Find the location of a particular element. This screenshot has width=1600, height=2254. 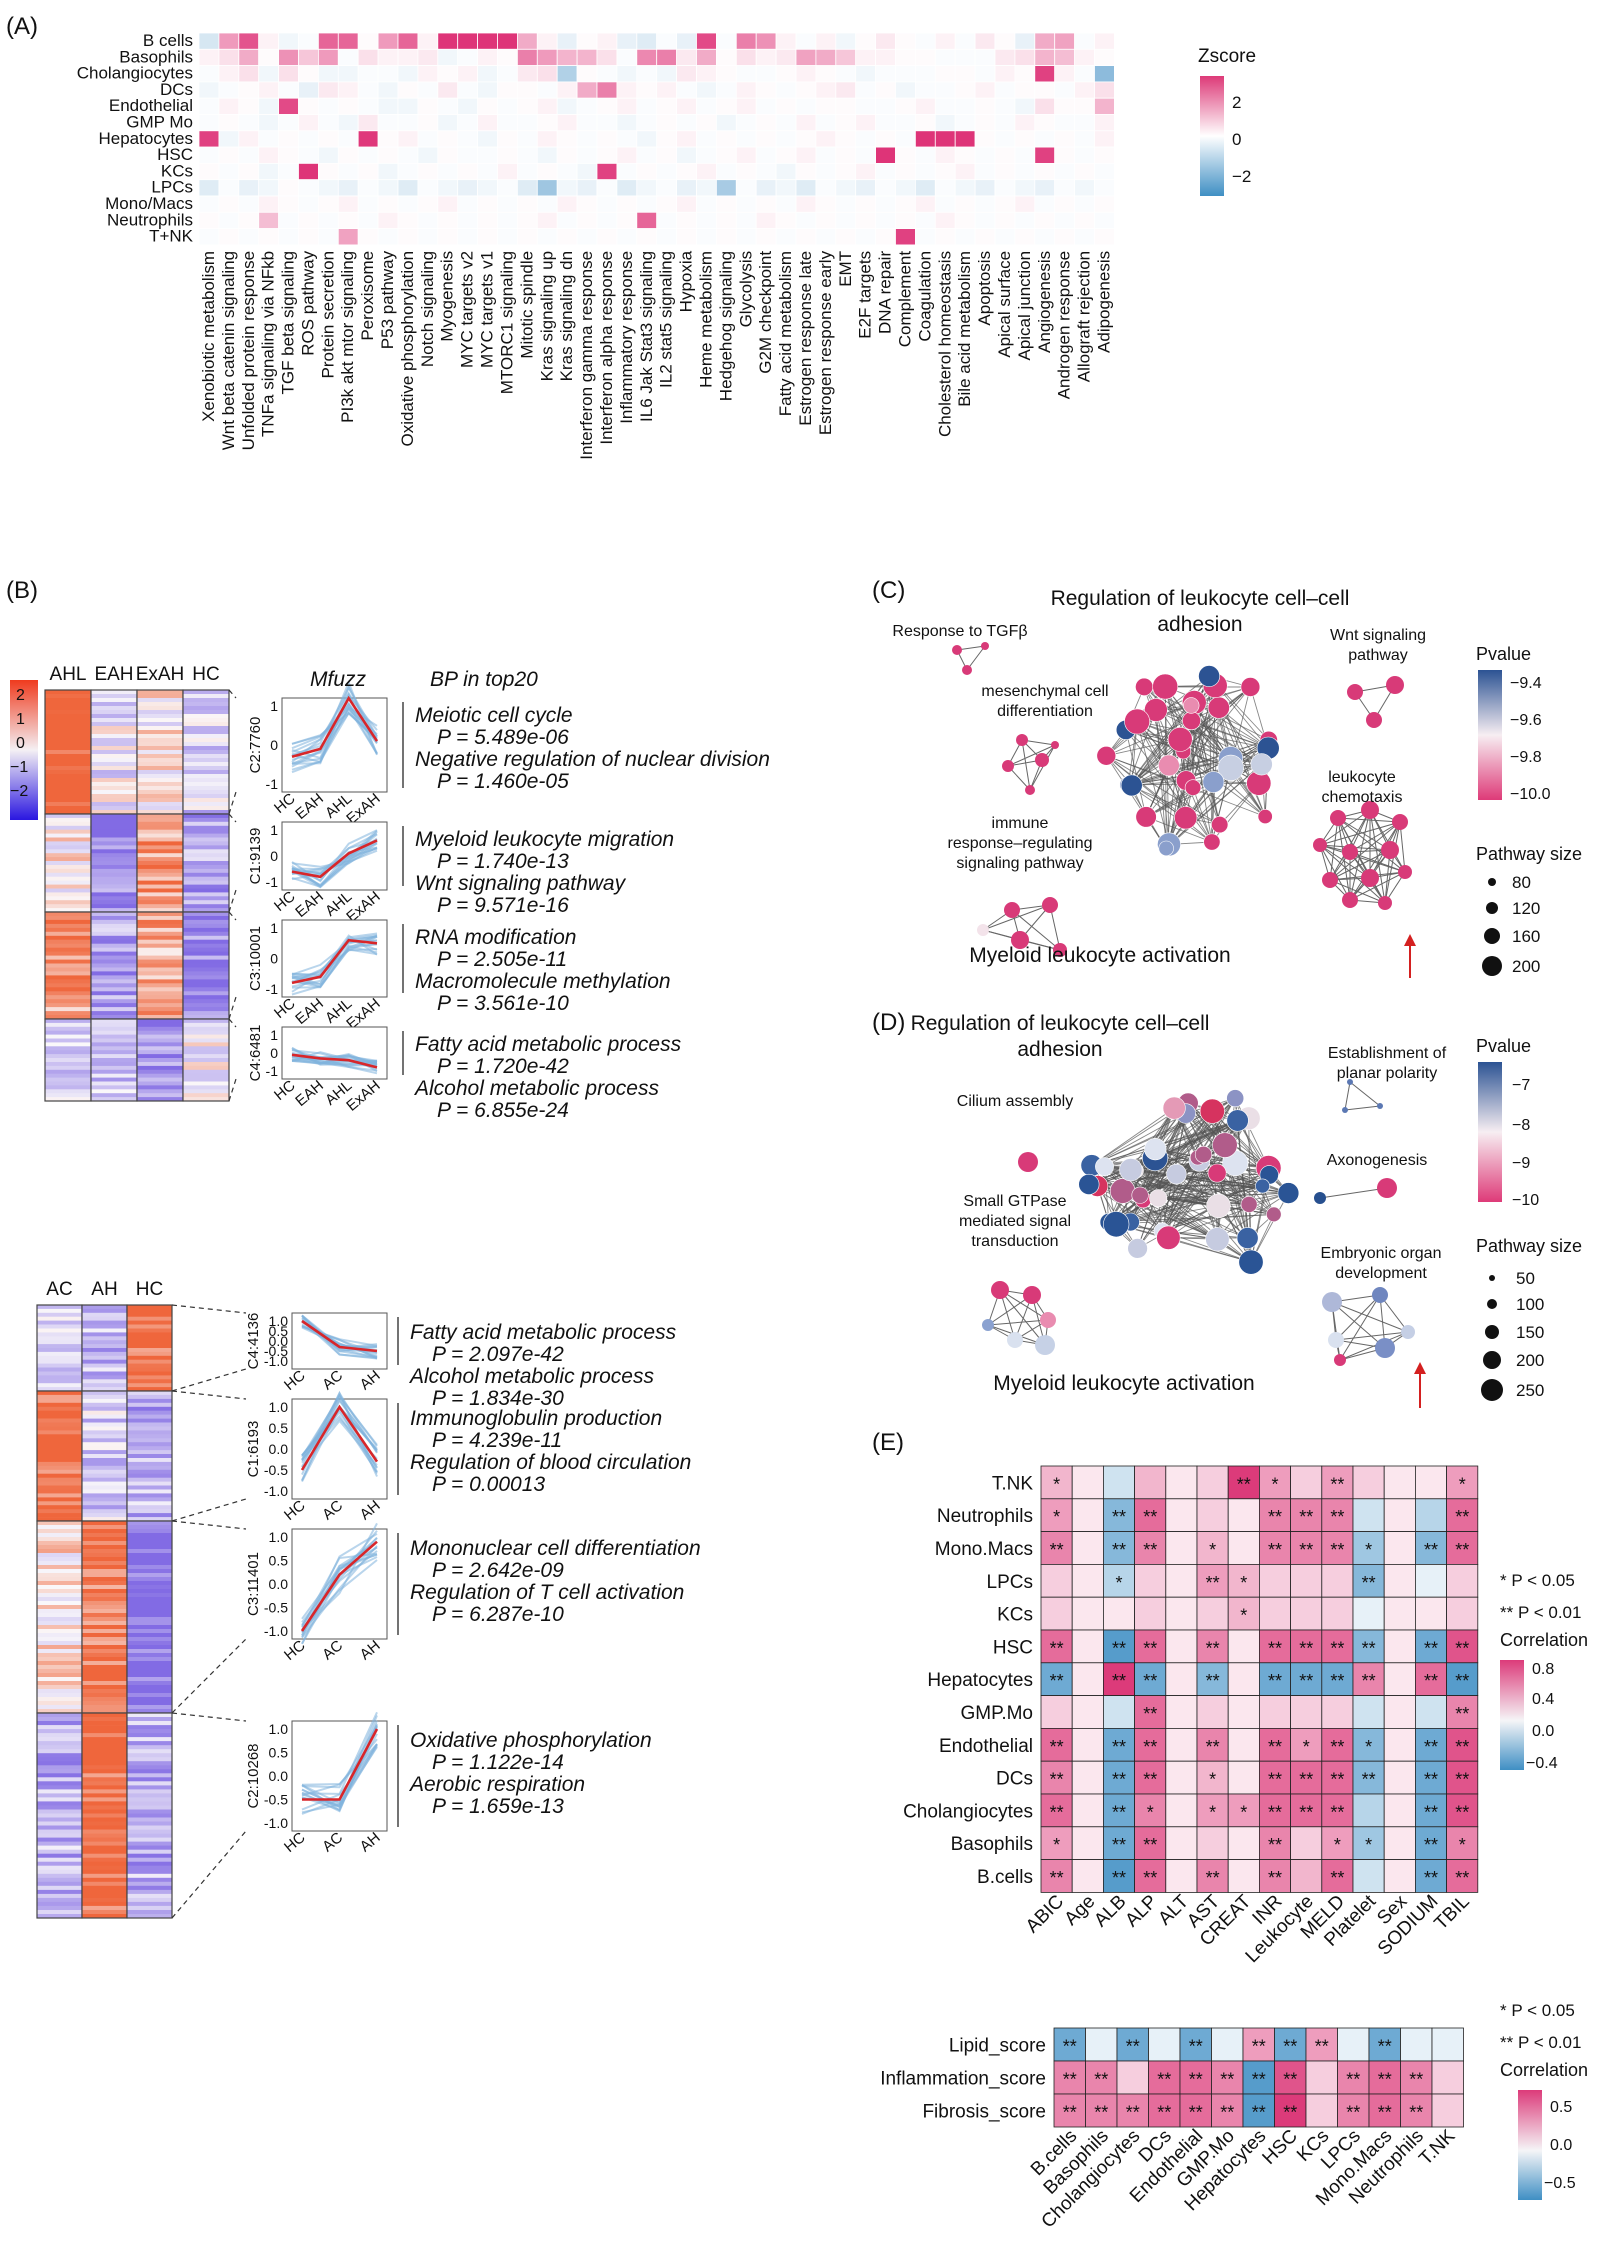

panel-c-size-title: Pathway size is located at coordinates (1529, 854).